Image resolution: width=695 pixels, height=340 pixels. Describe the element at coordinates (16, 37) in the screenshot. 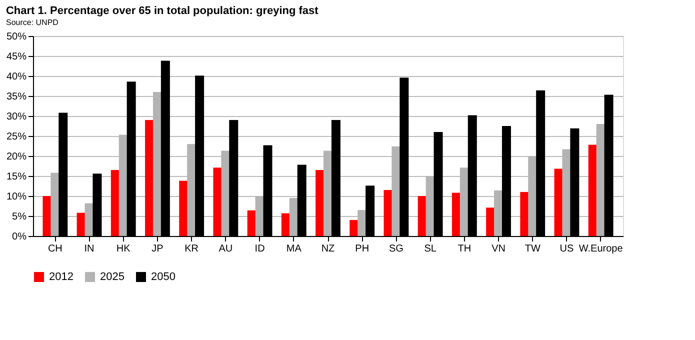

I see `y-tick-label: 50%` at that location.